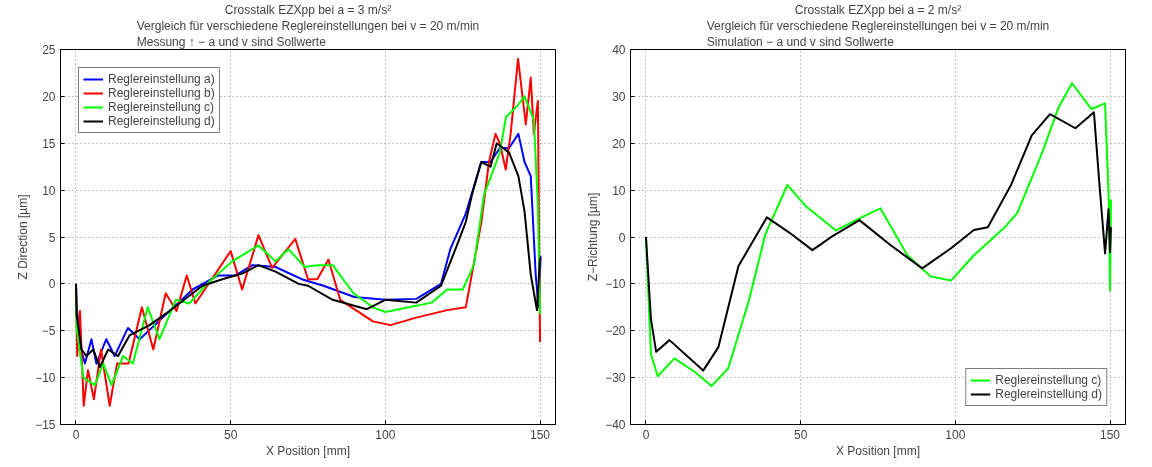 This screenshot has height=467, width=1152. Describe the element at coordinates (615, 331) in the screenshot. I see `y-tick-label: −20` at that location.